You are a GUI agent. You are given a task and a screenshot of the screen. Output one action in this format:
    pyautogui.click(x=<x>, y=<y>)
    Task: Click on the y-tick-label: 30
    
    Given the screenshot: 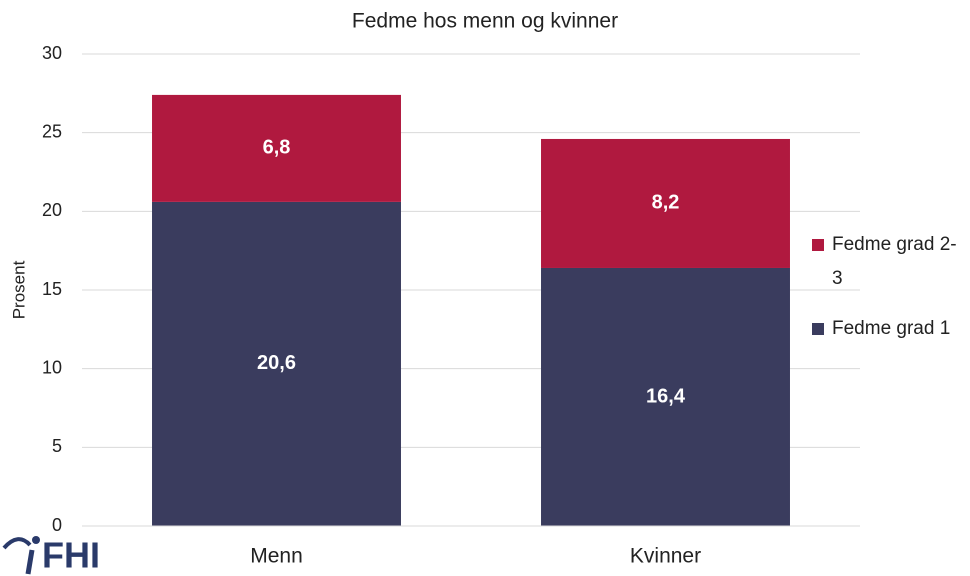 What is the action you would take?
    pyautogui.click(x=52, y=53)
    